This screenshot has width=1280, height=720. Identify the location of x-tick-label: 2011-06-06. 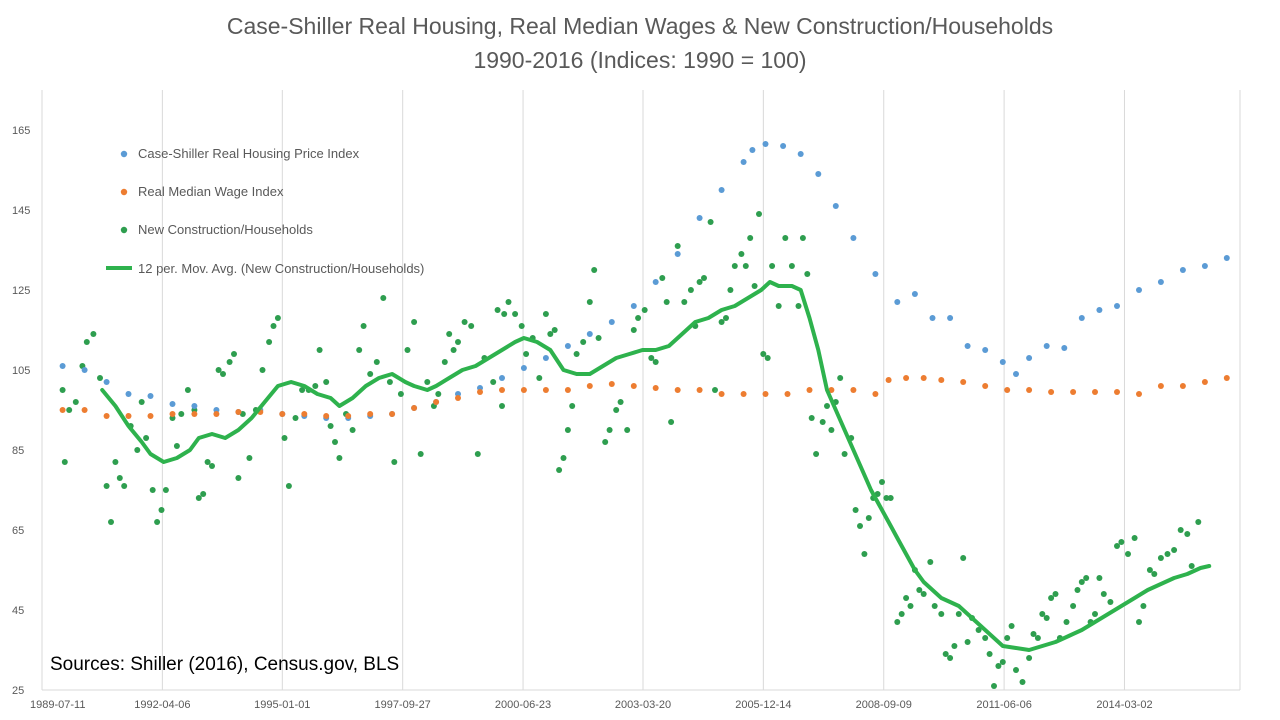
(1003, 705).